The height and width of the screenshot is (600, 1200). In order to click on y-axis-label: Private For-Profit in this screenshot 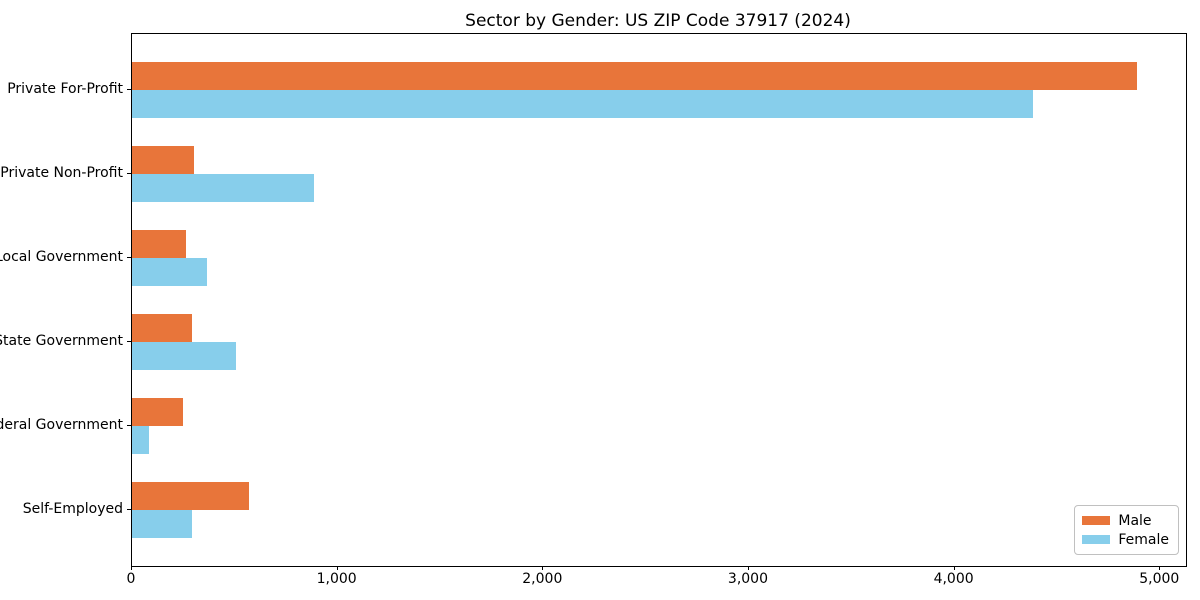, I will do `click(65, 89)`.